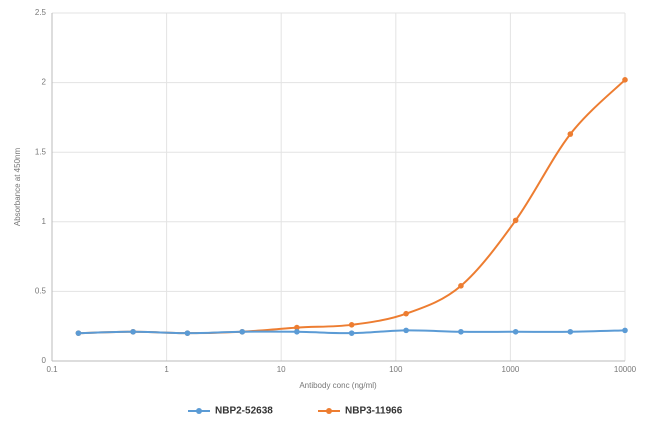 This screenshot has height=426, width=650. Describe the element at coordinates (281, 369) in the screenshot. I see `x-tick-label: 10` at that location.